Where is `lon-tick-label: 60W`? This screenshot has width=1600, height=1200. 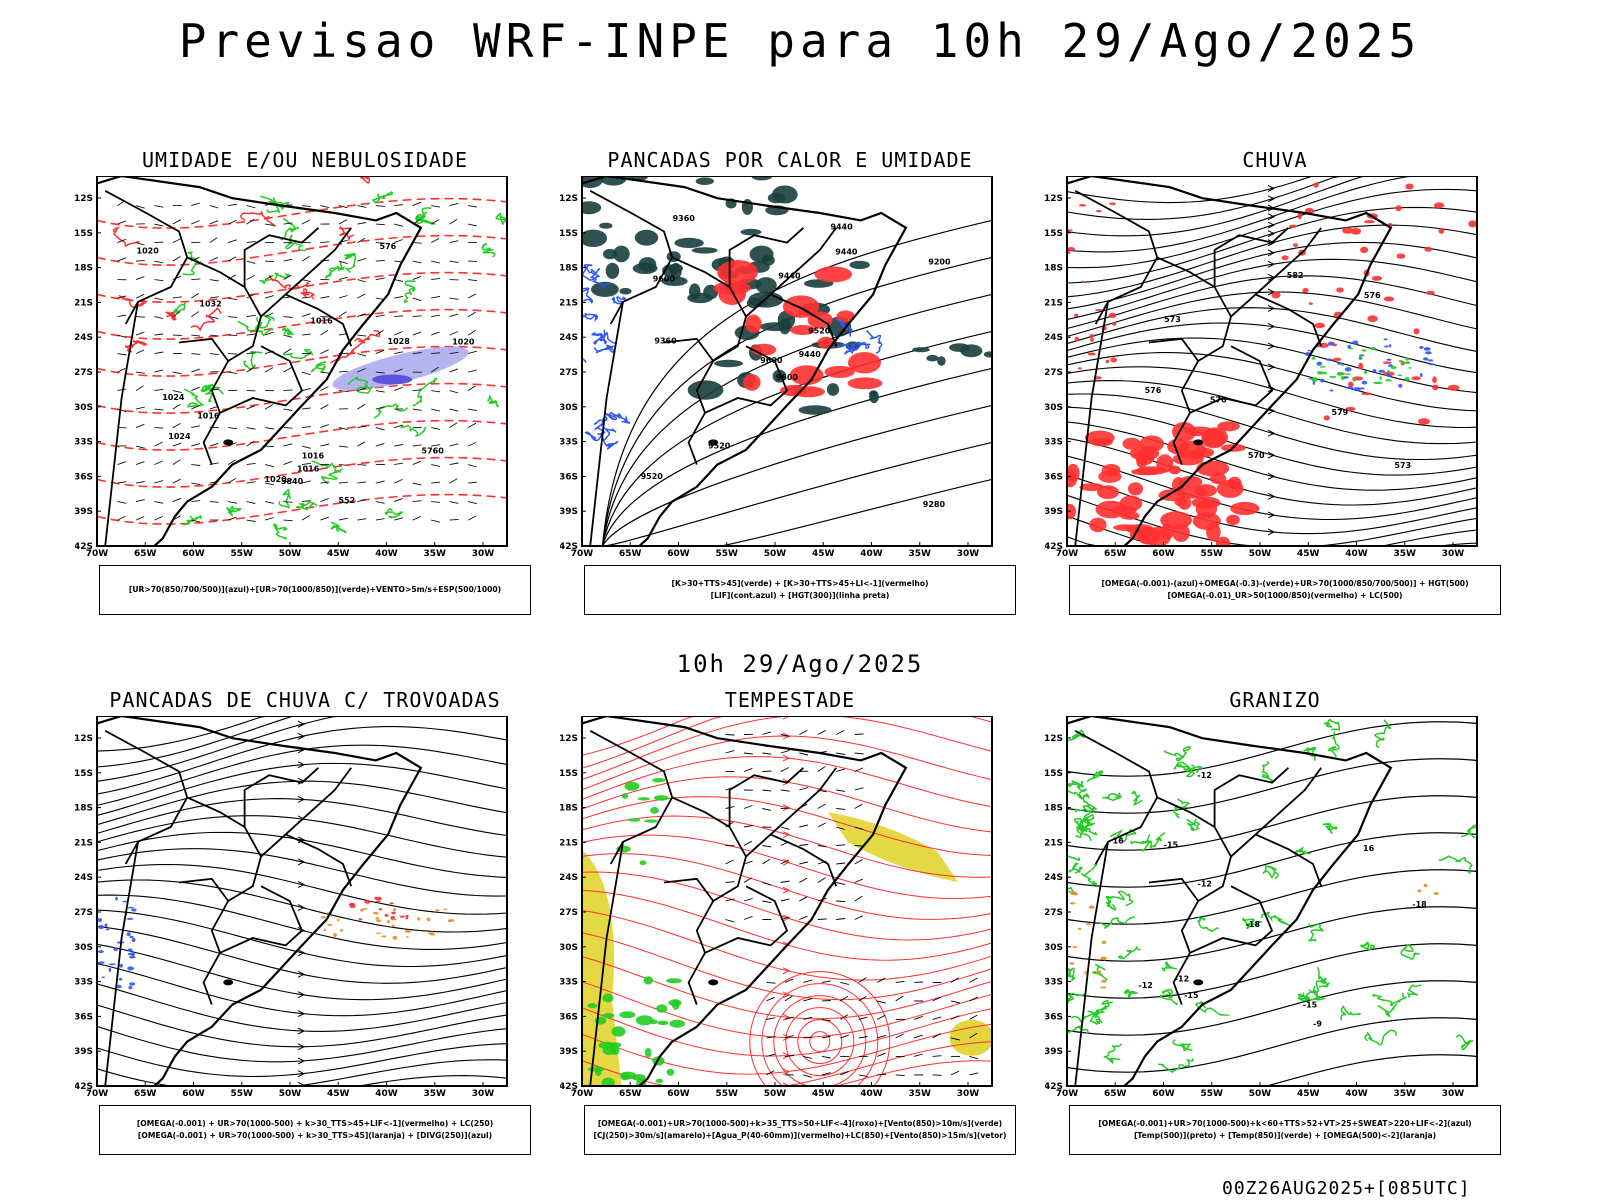 lon-tick-label: 60W is located at coordinates (678, 554).